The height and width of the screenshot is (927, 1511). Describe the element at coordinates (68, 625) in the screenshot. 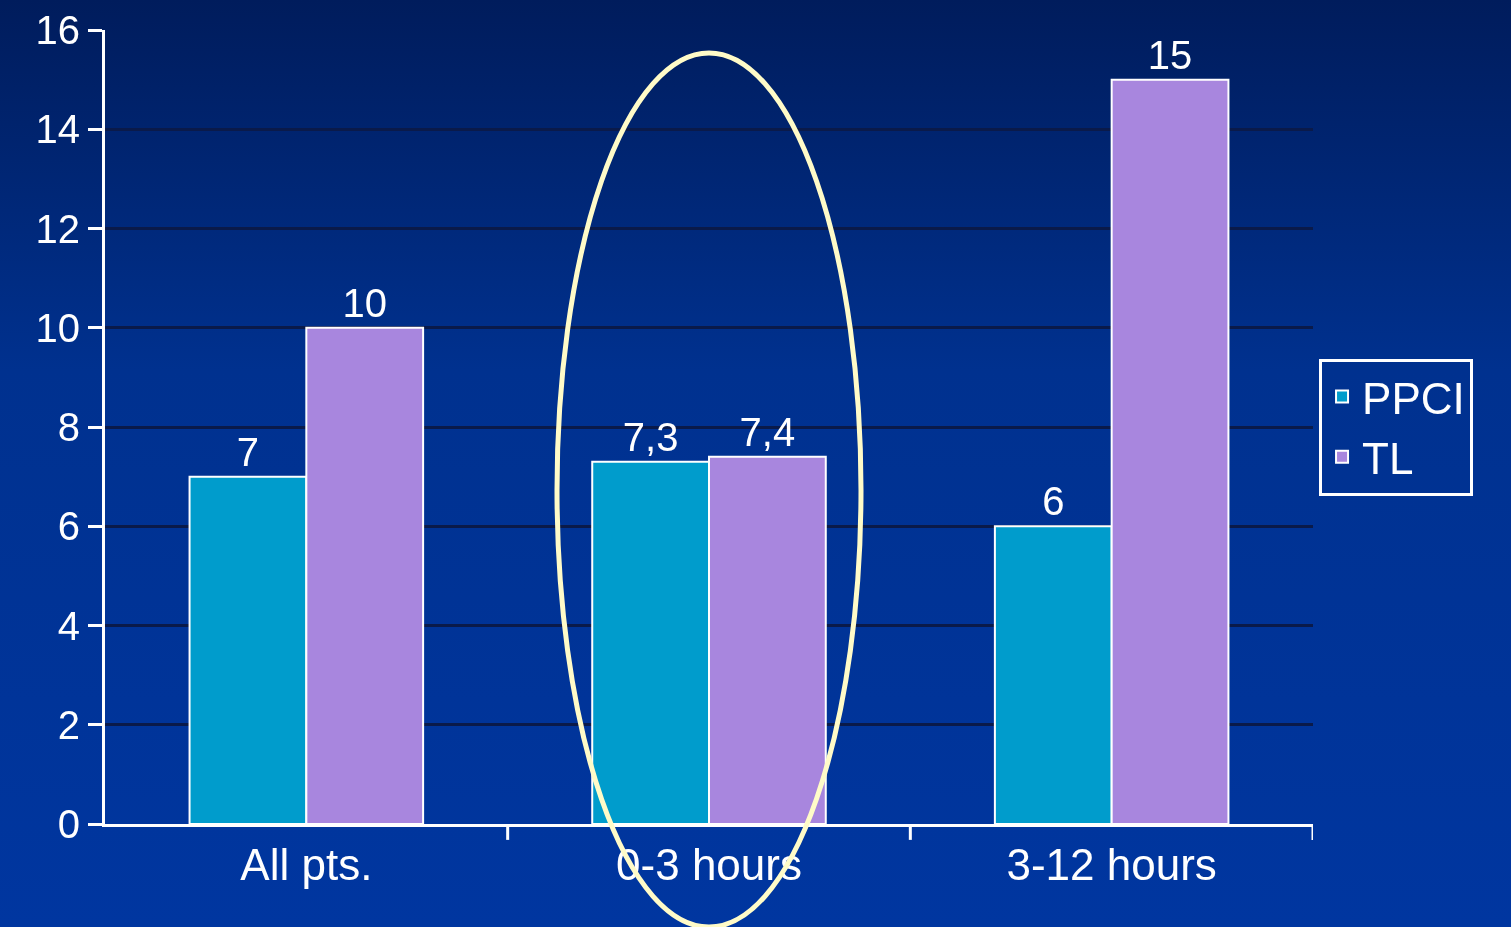

I see `y-tick-label: 4` at that location.